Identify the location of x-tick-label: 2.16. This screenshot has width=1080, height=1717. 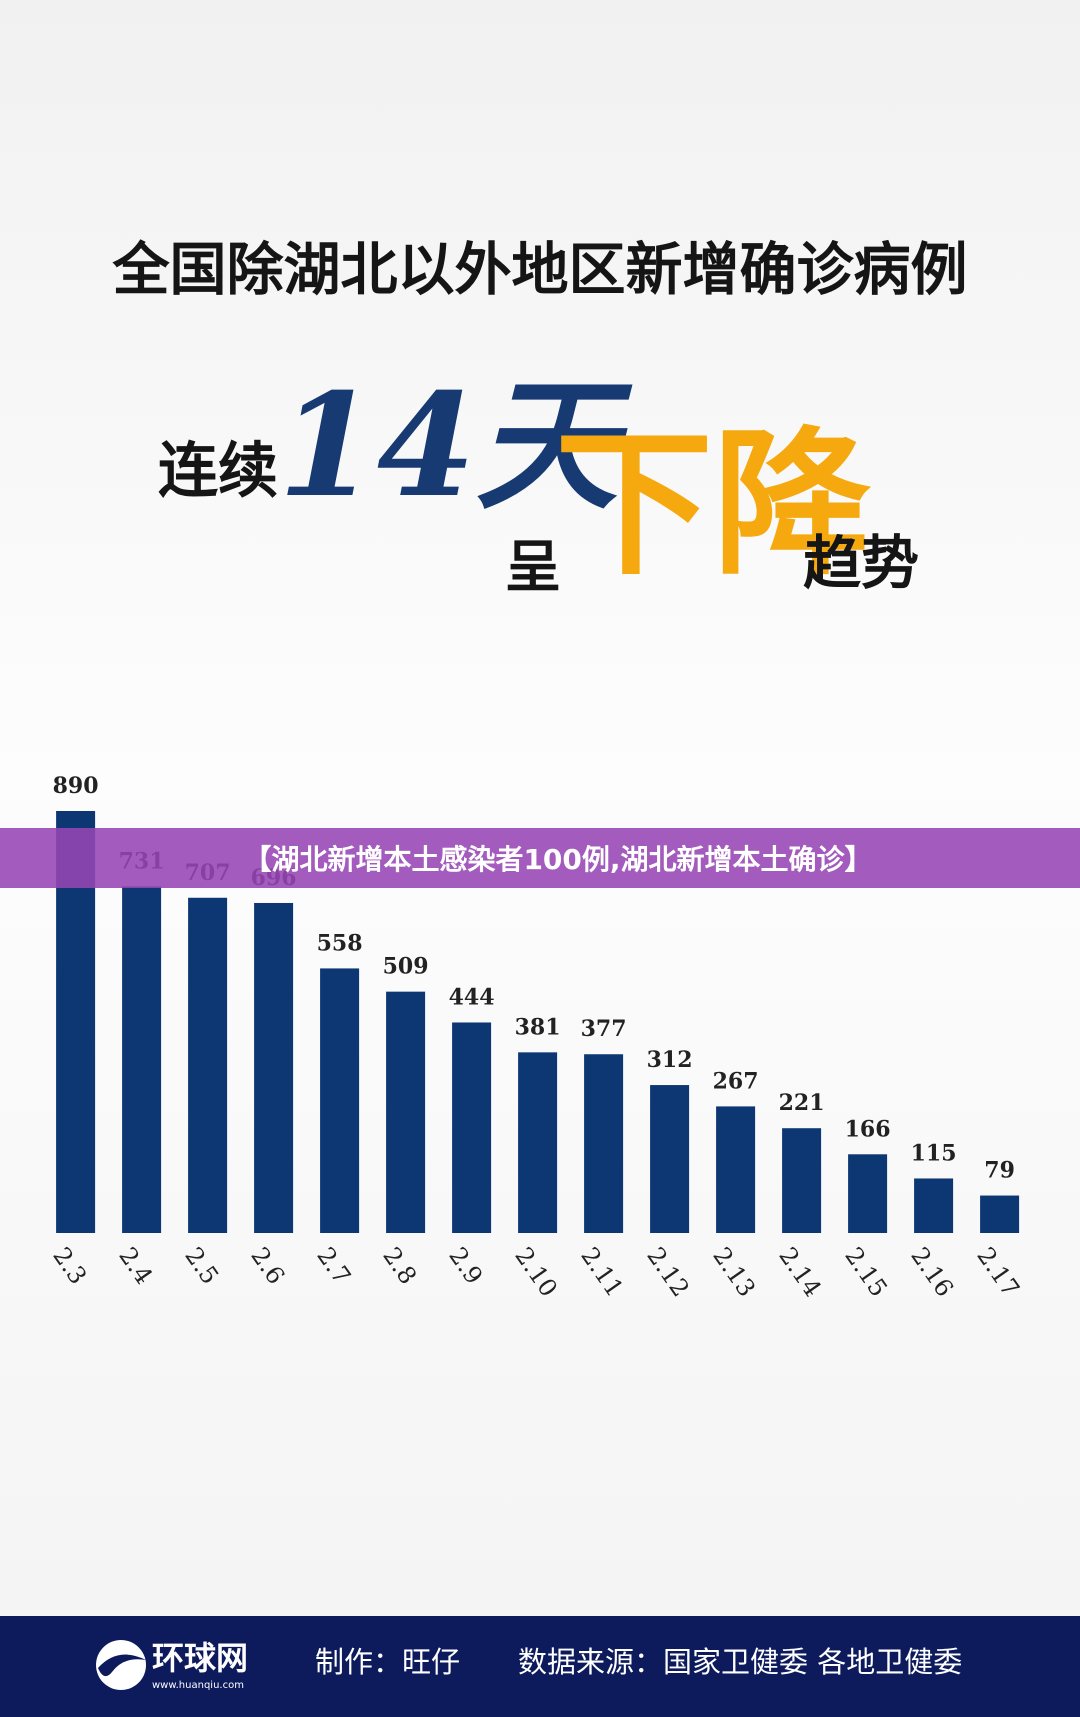
(932, 1272).